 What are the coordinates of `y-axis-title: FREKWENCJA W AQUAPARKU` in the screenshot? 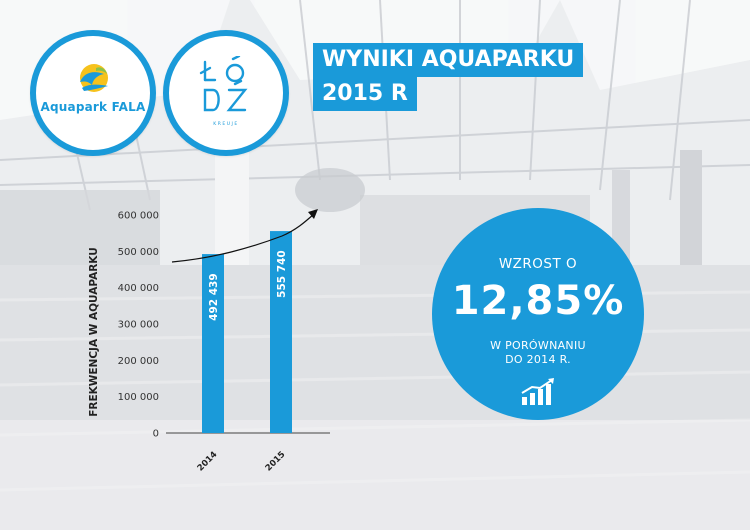 It's located at (94, 332).